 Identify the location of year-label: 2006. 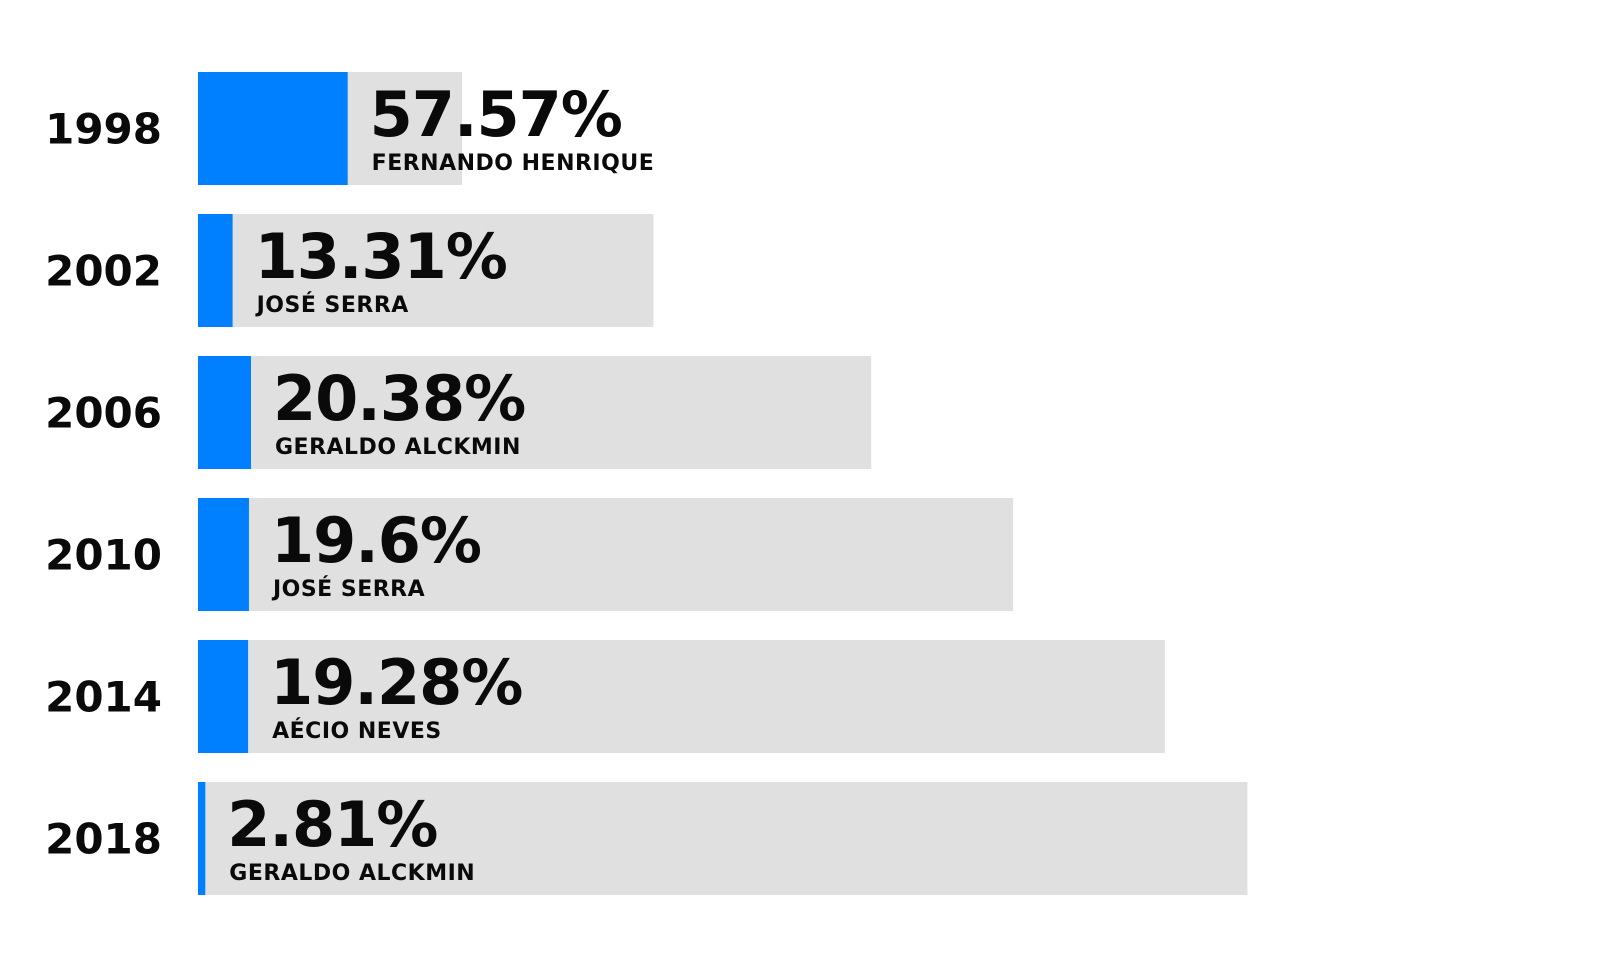
(103, 413).